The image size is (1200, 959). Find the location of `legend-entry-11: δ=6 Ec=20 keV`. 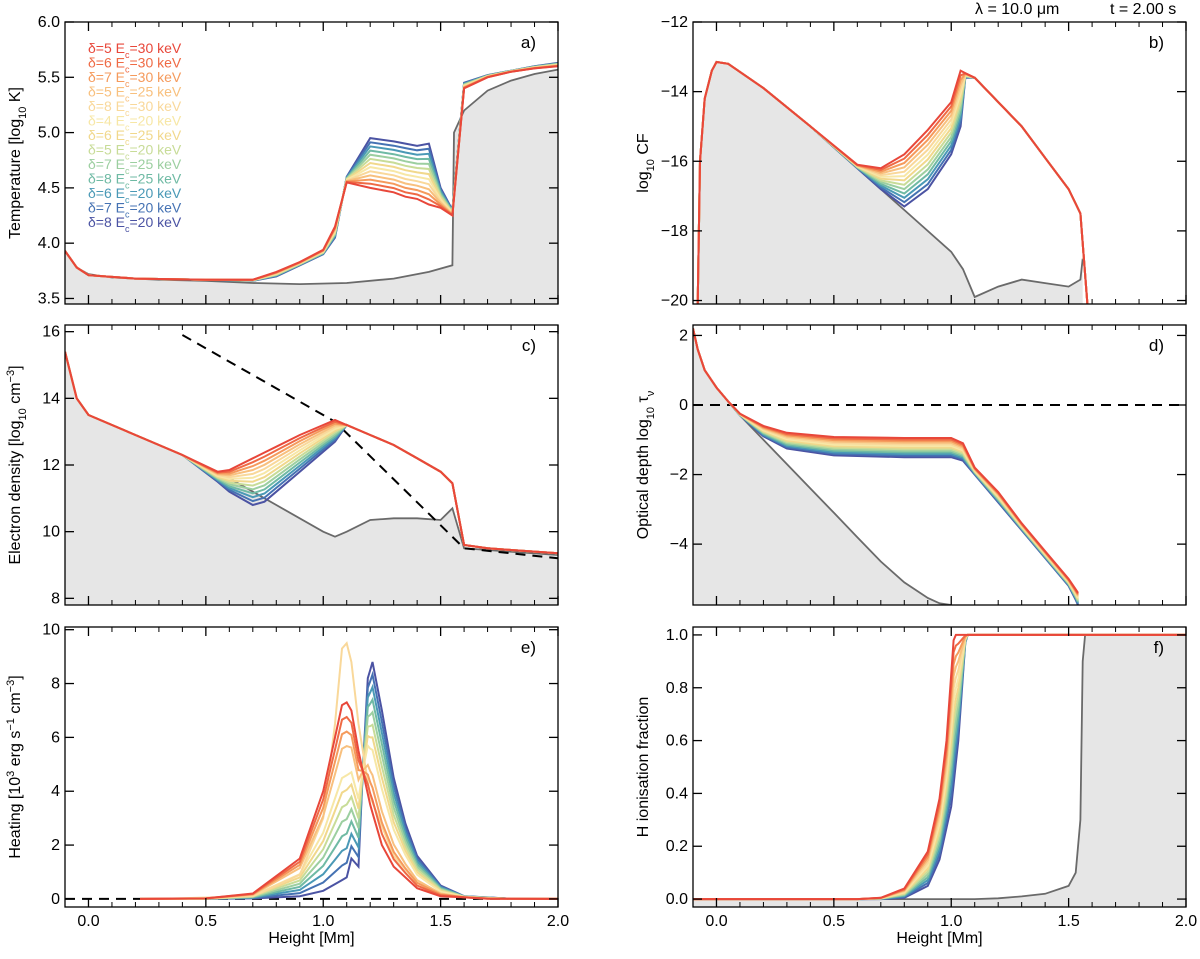

legend-entry-11: δ=6 Ec=20 keV is located at coordinates (135, 195).